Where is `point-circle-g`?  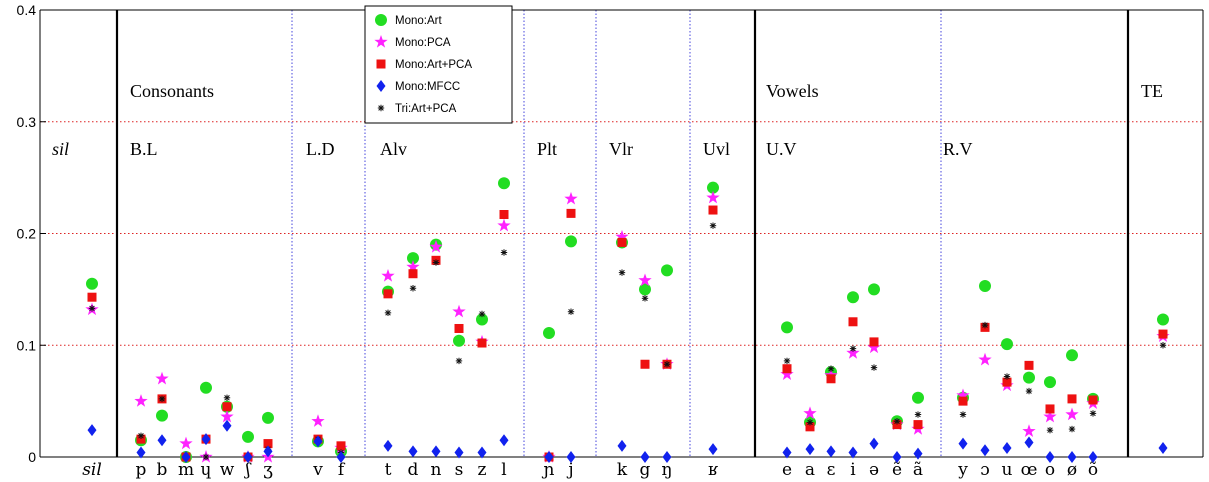 point-circle-g is located at coordinates (645, 289).